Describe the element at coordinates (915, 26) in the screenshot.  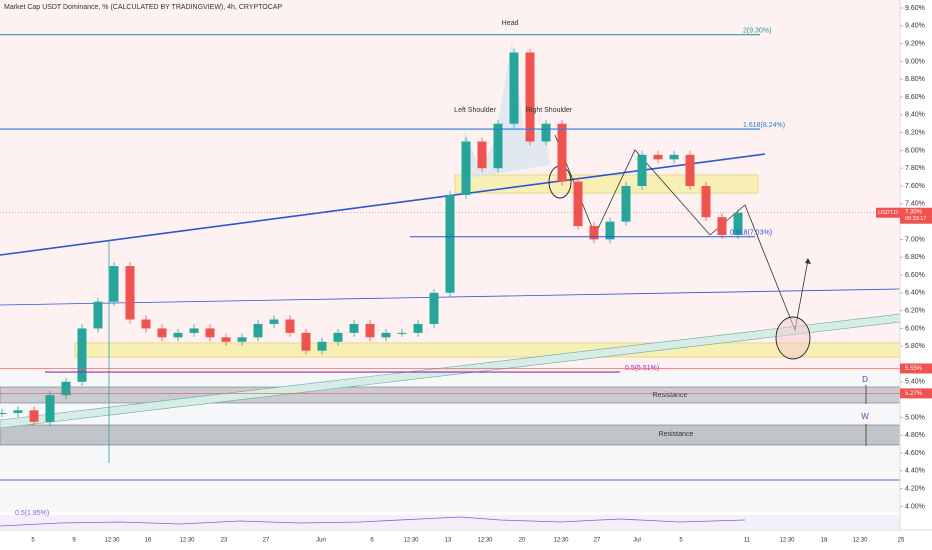
I see `y-tick-label: 9.40%` at that location.